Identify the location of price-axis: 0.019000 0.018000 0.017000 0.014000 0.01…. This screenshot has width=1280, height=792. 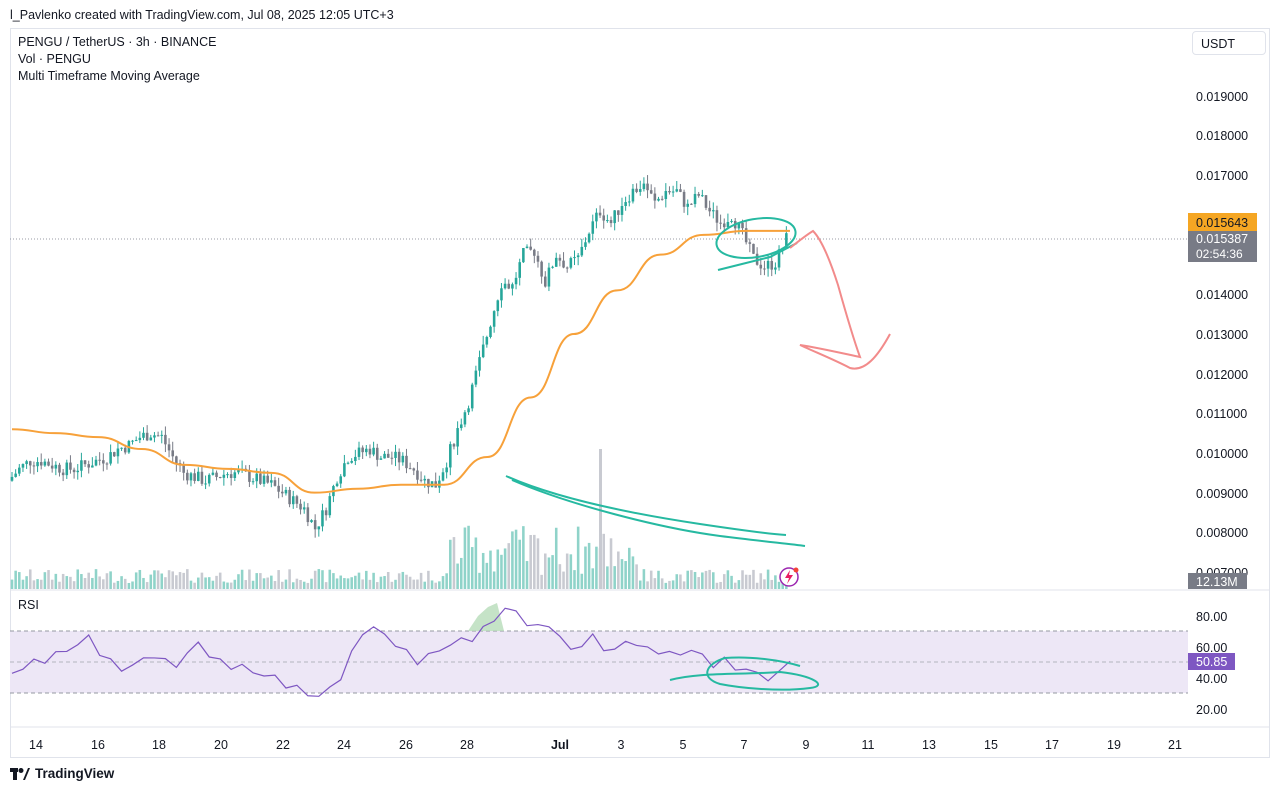
(1222, 335).